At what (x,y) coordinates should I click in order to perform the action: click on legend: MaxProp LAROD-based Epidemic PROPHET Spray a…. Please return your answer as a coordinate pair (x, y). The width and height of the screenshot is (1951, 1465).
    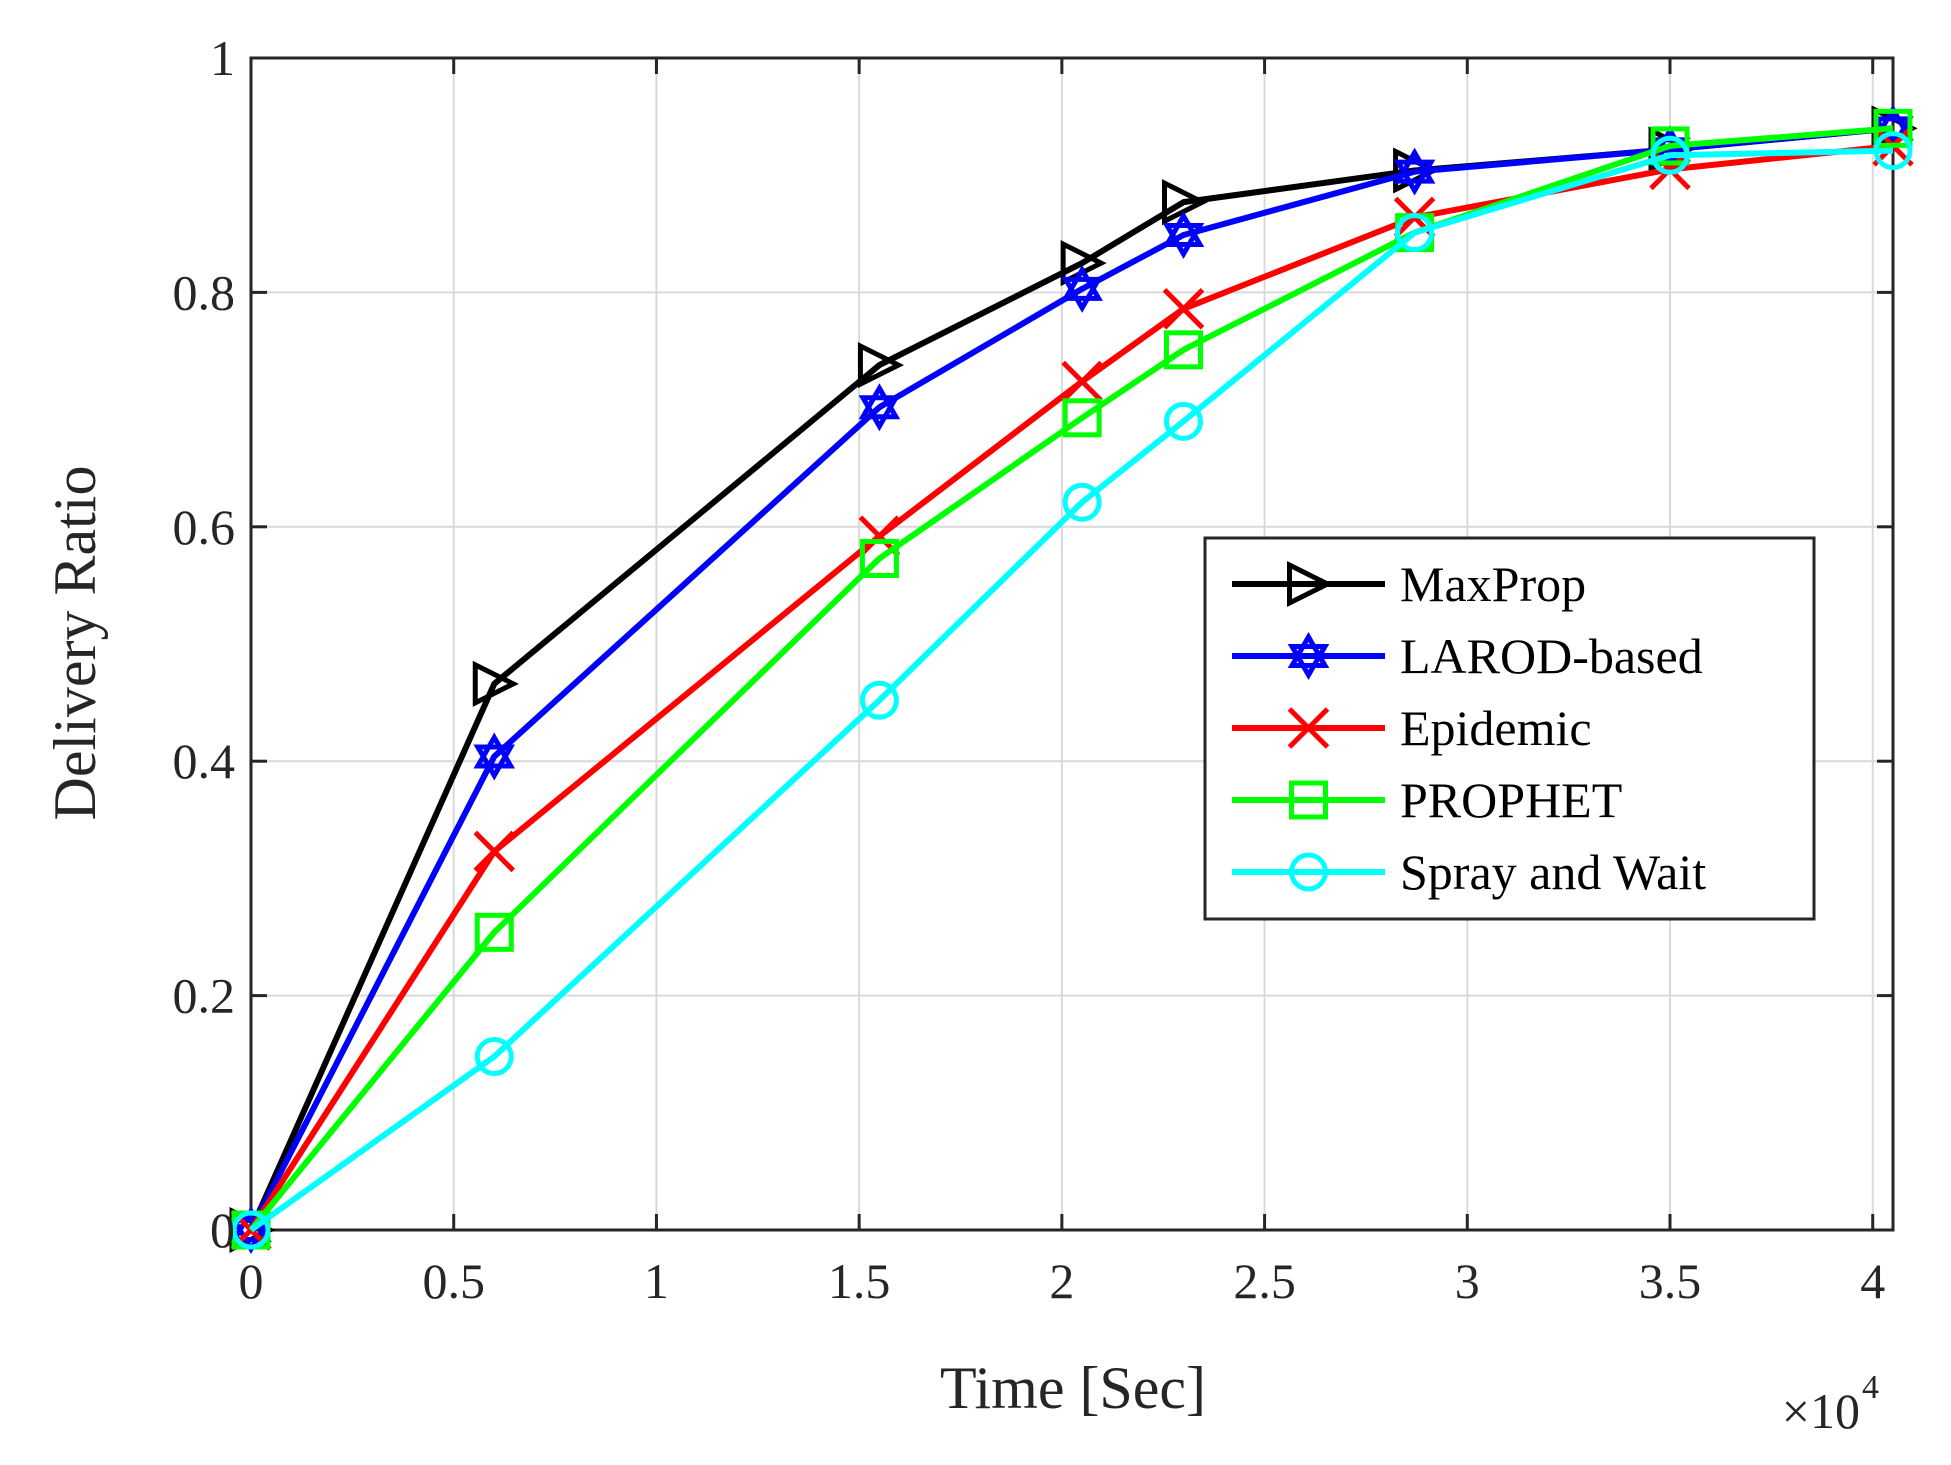
    Looking at the image, I should click on (1509, 728).